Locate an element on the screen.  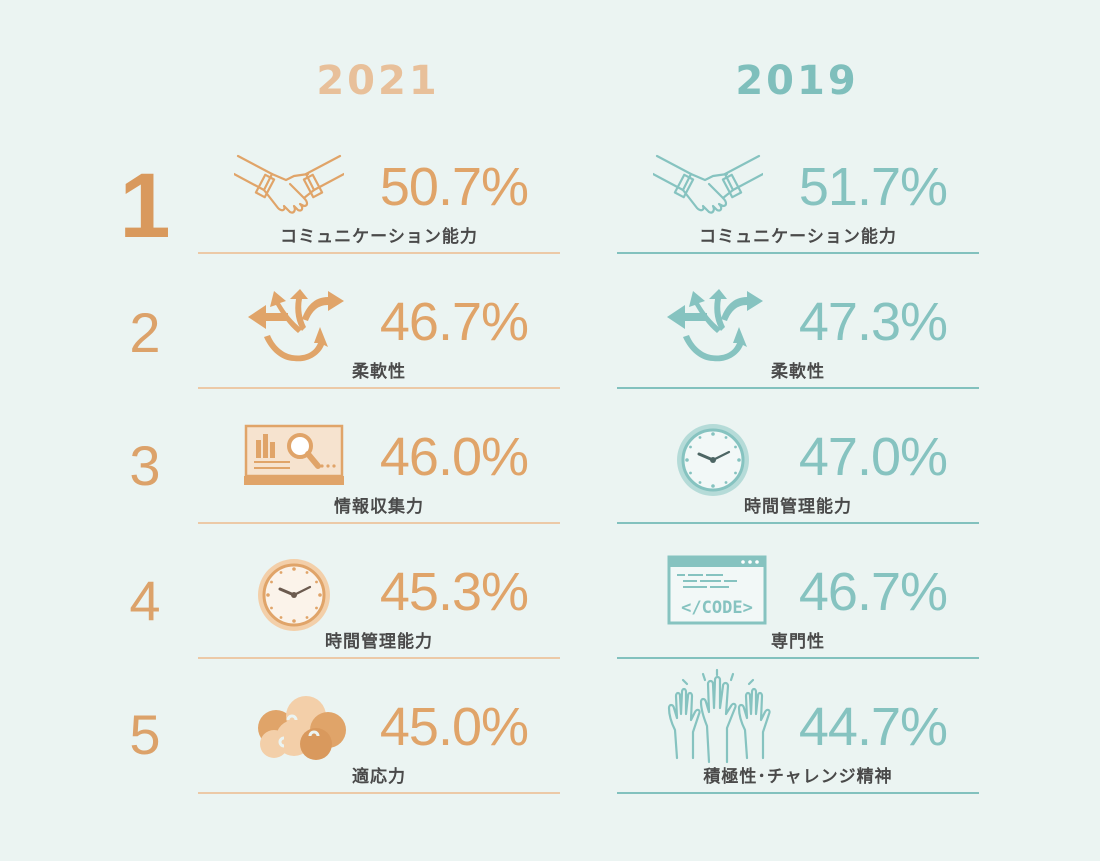
ranking-2021-item-1: 50.7% コミュニケーション能力 is located at coordinates (379, 217).